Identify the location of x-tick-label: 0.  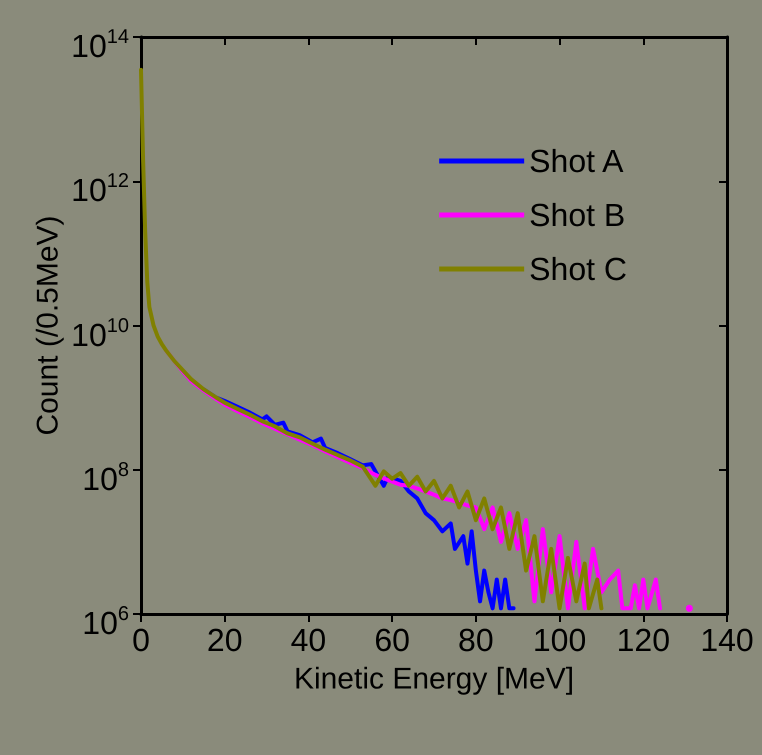
(141, 640).